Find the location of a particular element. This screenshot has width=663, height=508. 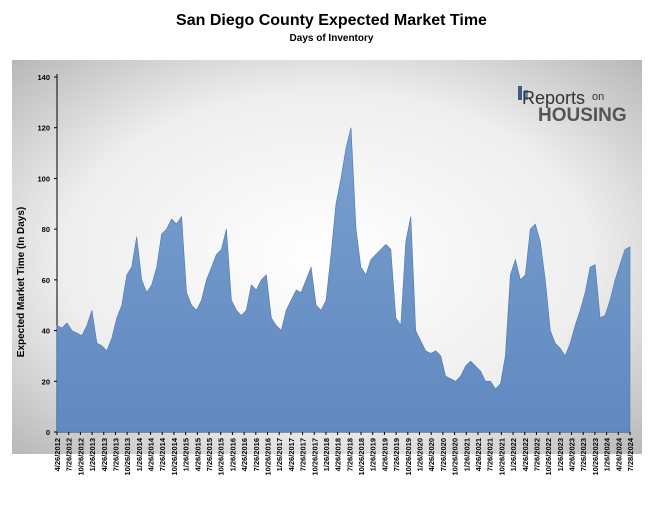

x-tick-label: 4/26/2012 is located at coordinates (57, 454).